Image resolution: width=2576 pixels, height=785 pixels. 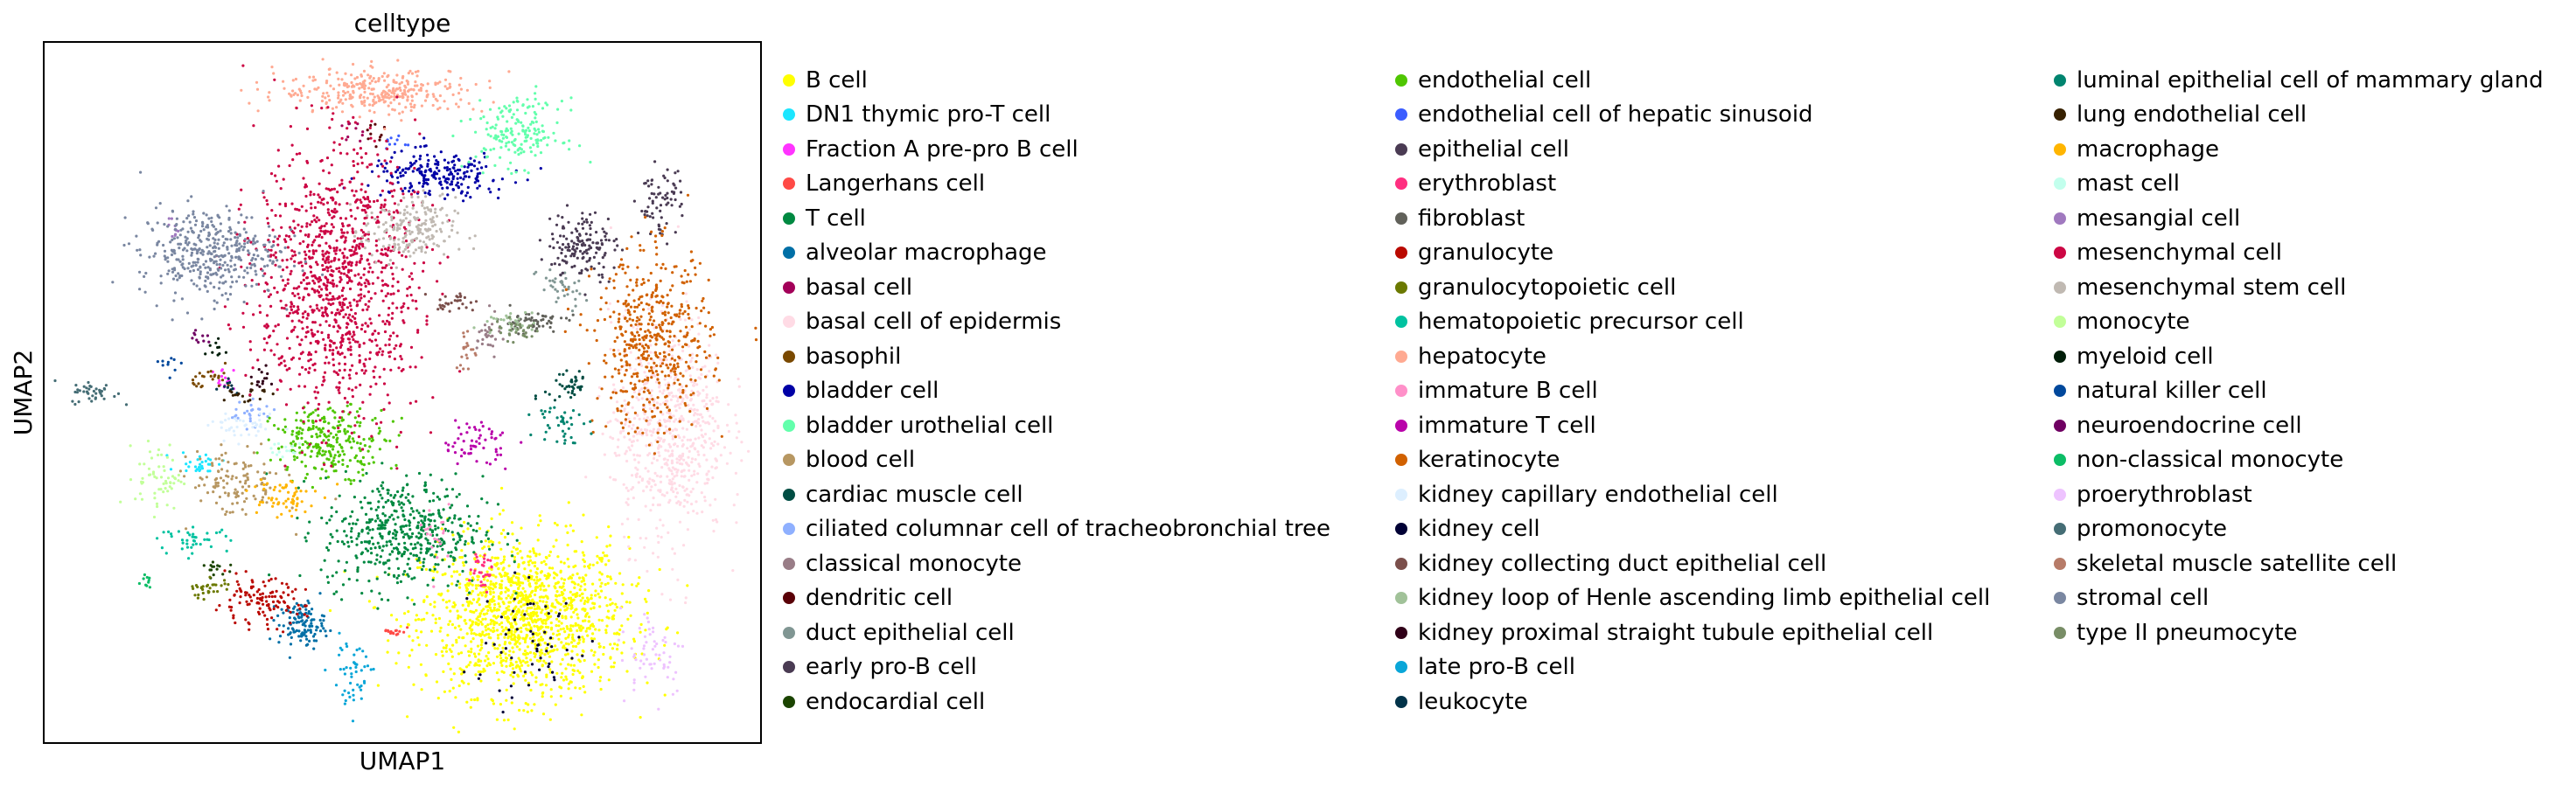 What do you see at coordinates (480, 573) in the screenshot?
I see `cluster-erythroblast` at bounding box center [480, 573].